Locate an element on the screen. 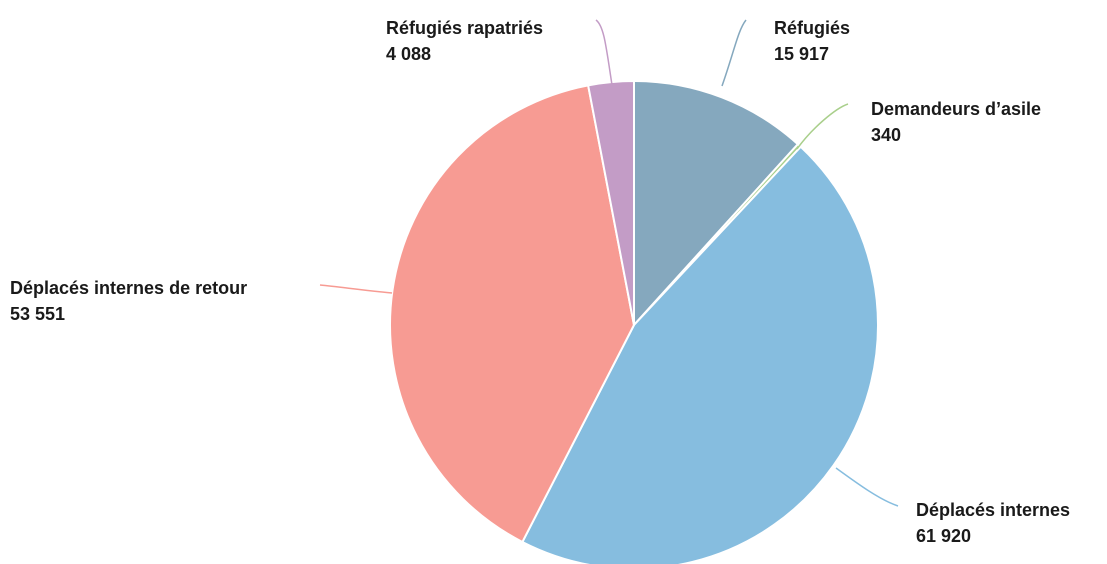  slice-value-refugies-rapatries: 4 088 is located at coordinates (408, 54).